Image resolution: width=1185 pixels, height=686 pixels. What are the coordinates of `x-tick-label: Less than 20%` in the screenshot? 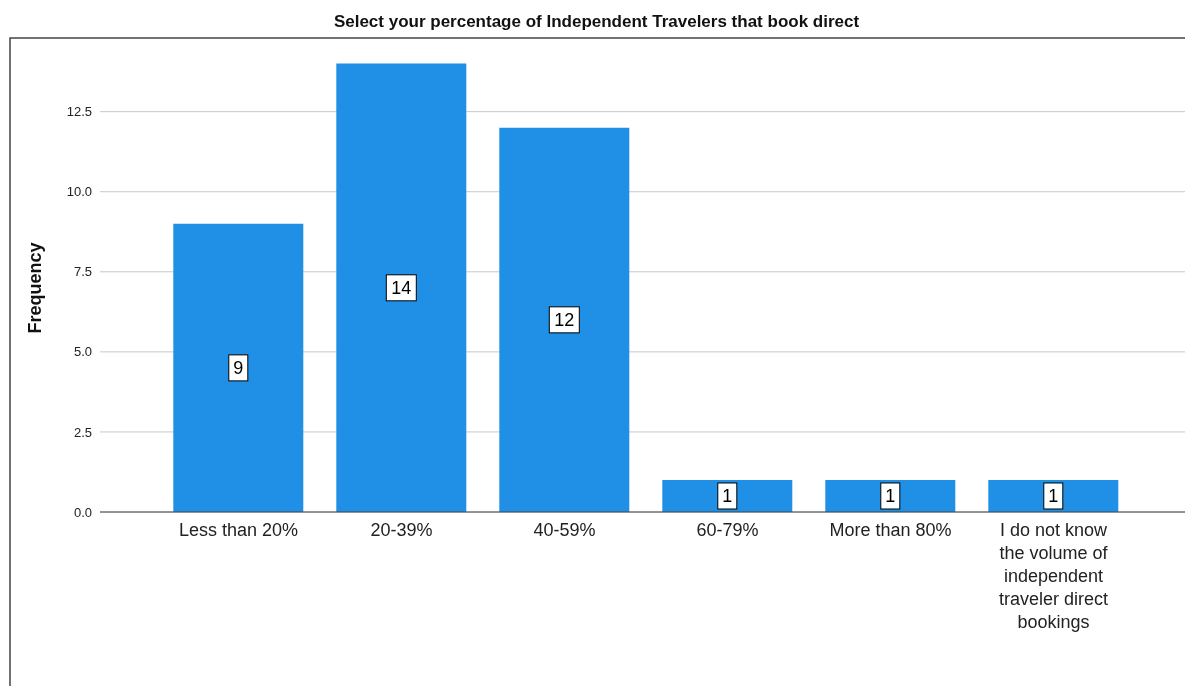 It's located at (238, 530).